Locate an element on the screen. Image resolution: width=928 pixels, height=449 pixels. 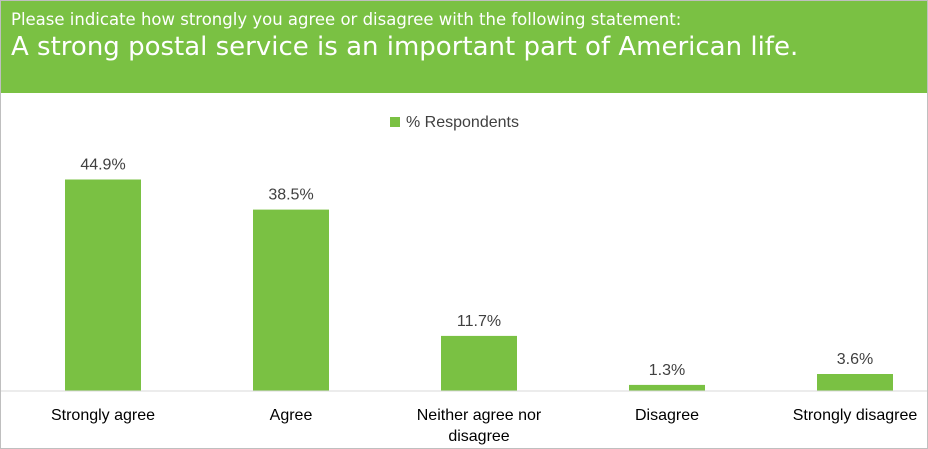
category-label: Disagree is located at coordinates (667, 415).